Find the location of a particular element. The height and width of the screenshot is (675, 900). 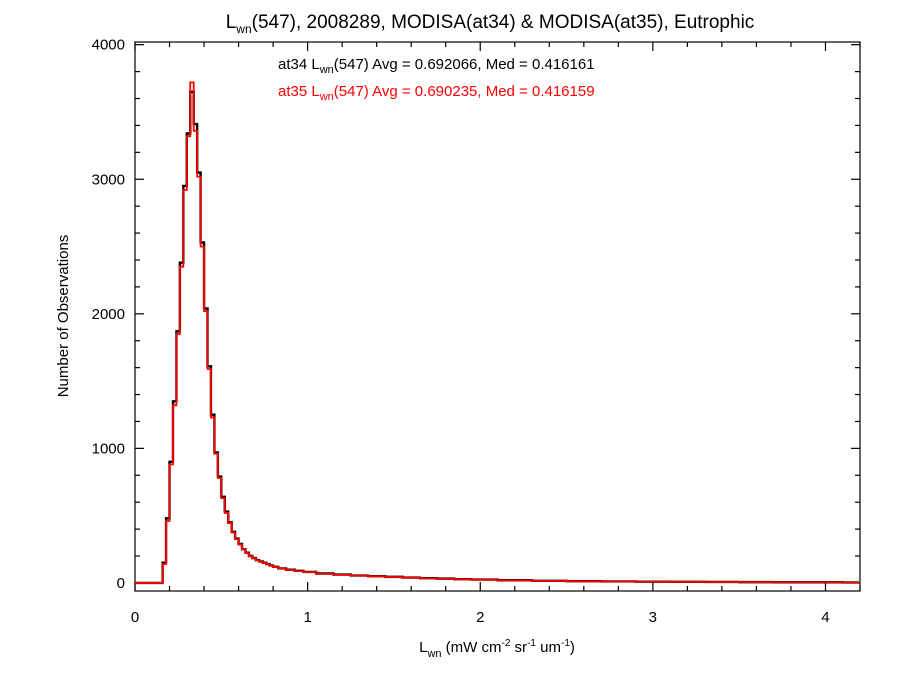

x-label-mid2: um is located at coordinates (548, 647).